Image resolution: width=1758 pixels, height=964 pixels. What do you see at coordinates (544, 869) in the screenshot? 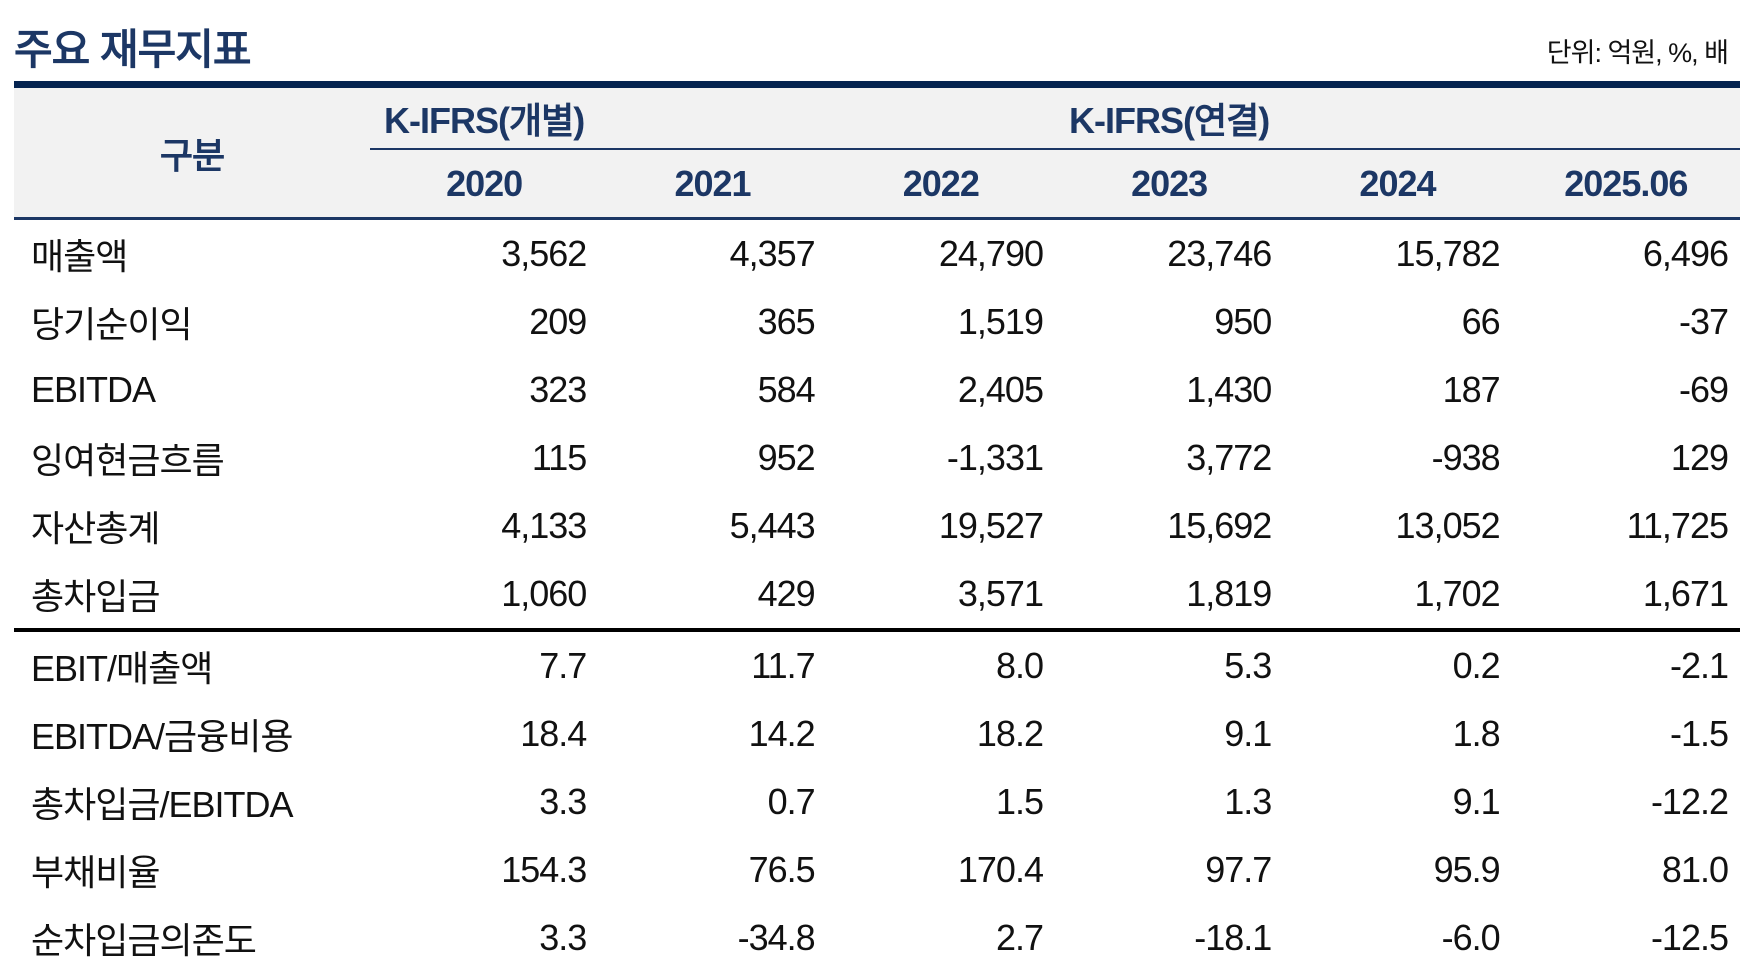
I see `cell-value: 154.3` at bounding box center [544, 869].